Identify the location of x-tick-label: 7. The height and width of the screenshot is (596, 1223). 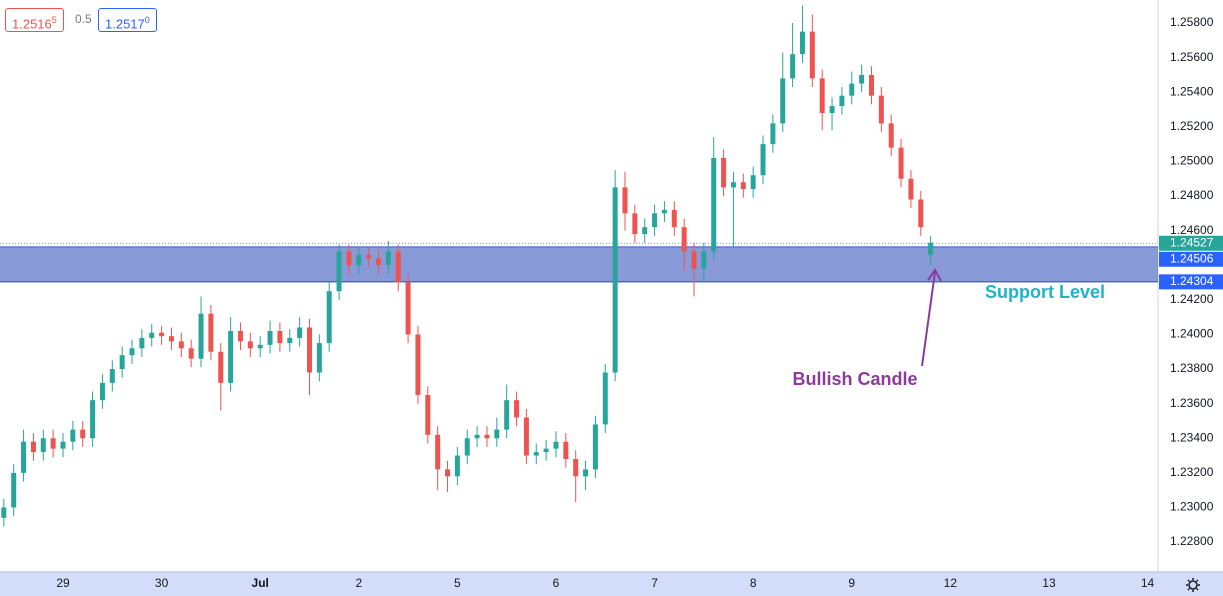
(654, 583).